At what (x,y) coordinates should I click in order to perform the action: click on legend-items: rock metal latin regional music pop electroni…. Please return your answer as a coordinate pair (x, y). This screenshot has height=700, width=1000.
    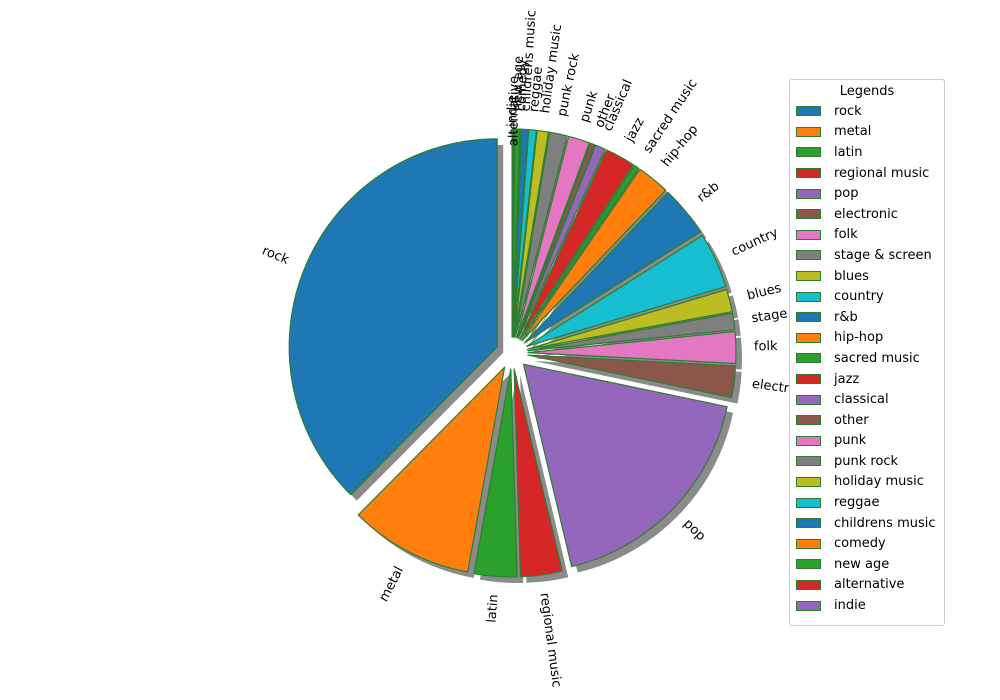
    Looking at the image, I should click on (867, 358).